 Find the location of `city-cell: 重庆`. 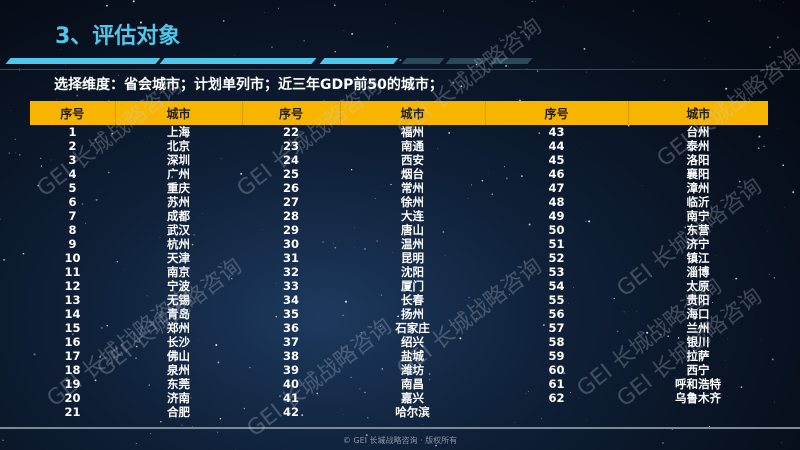

city-cell: 重庆 is located at coordinates (178, 188).